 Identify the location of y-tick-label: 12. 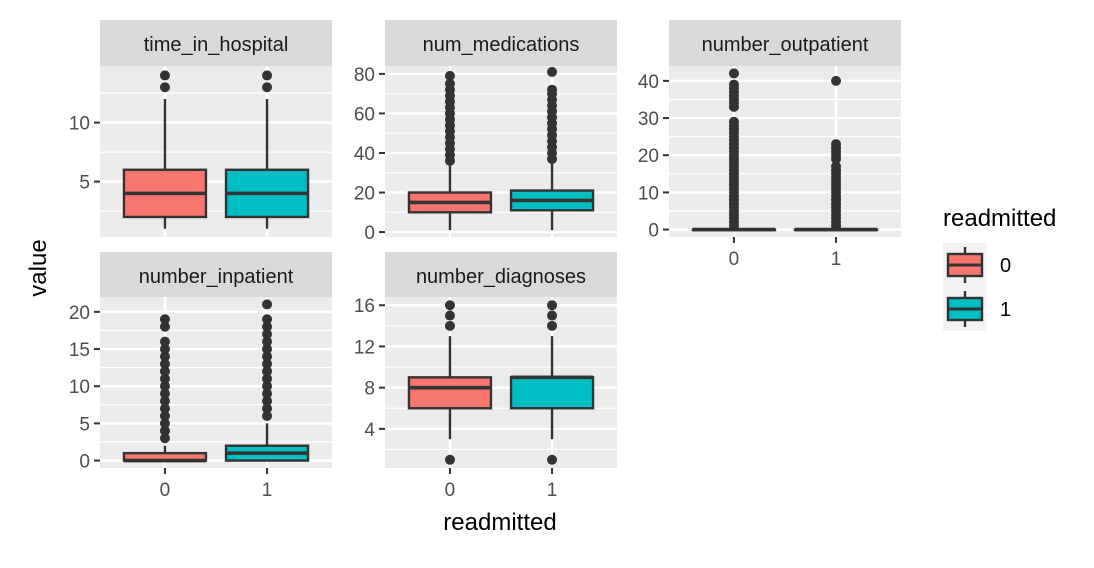
(364, 347).